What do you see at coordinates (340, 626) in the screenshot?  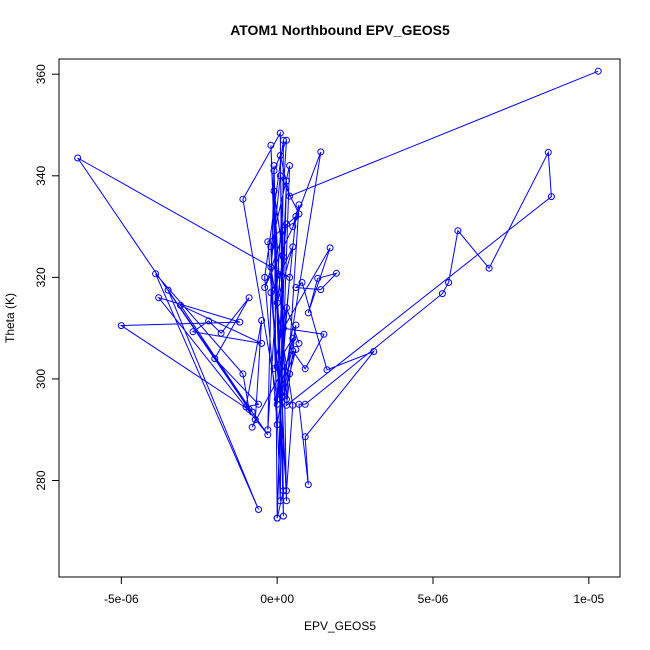 I see `x-axis-label: EPV_GEOS5` at bounding box center [340, 626].